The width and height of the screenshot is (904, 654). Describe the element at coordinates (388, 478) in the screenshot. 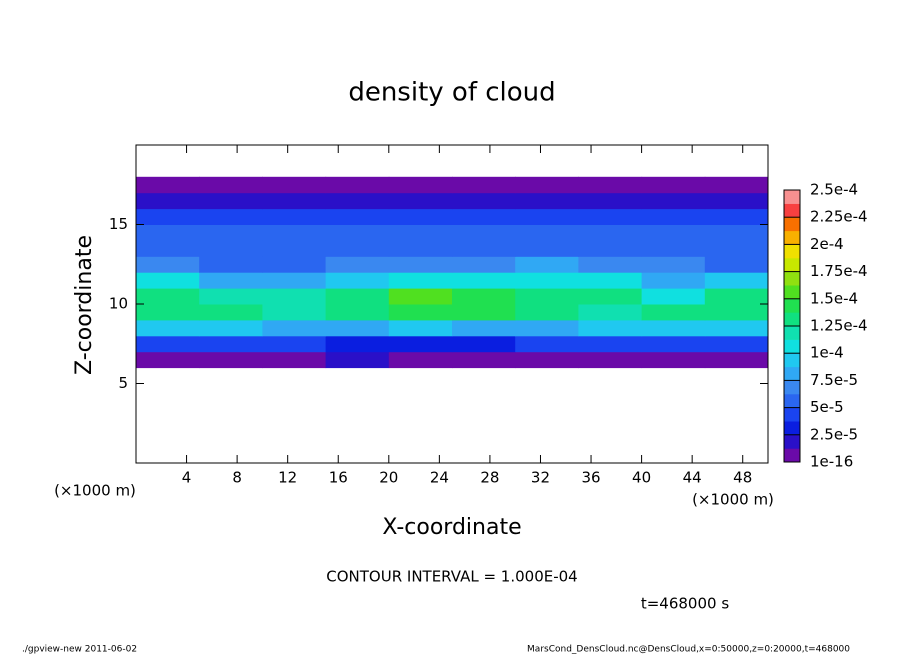

I see `x-tick-label: 20` at that location.